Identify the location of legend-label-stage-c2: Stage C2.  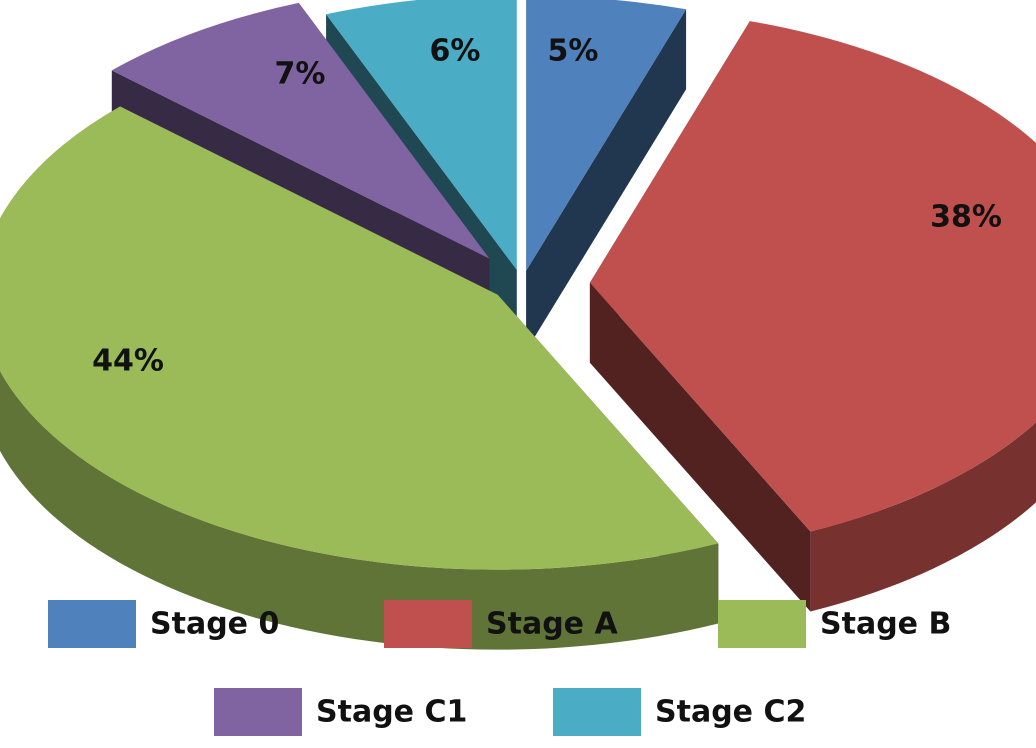
(730, 712).